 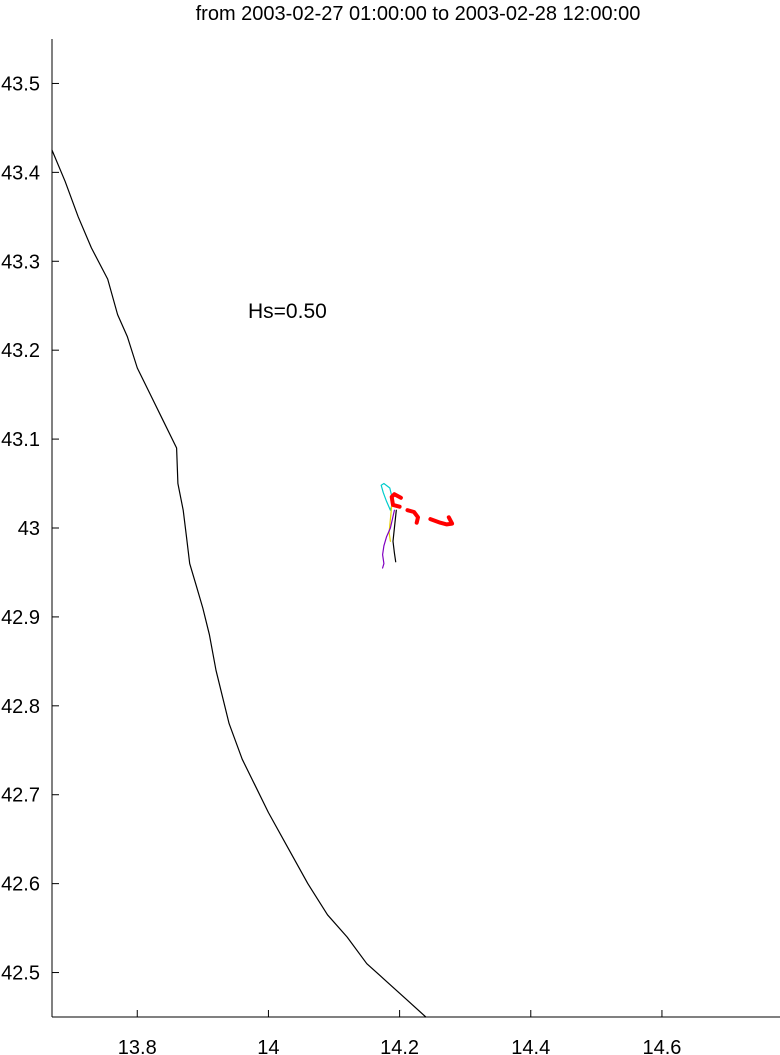 What do you see at coordinates (661, 1046) in the screenshot?
I see `x-tick-label: 14.6` at bounding box center [661, 1046].